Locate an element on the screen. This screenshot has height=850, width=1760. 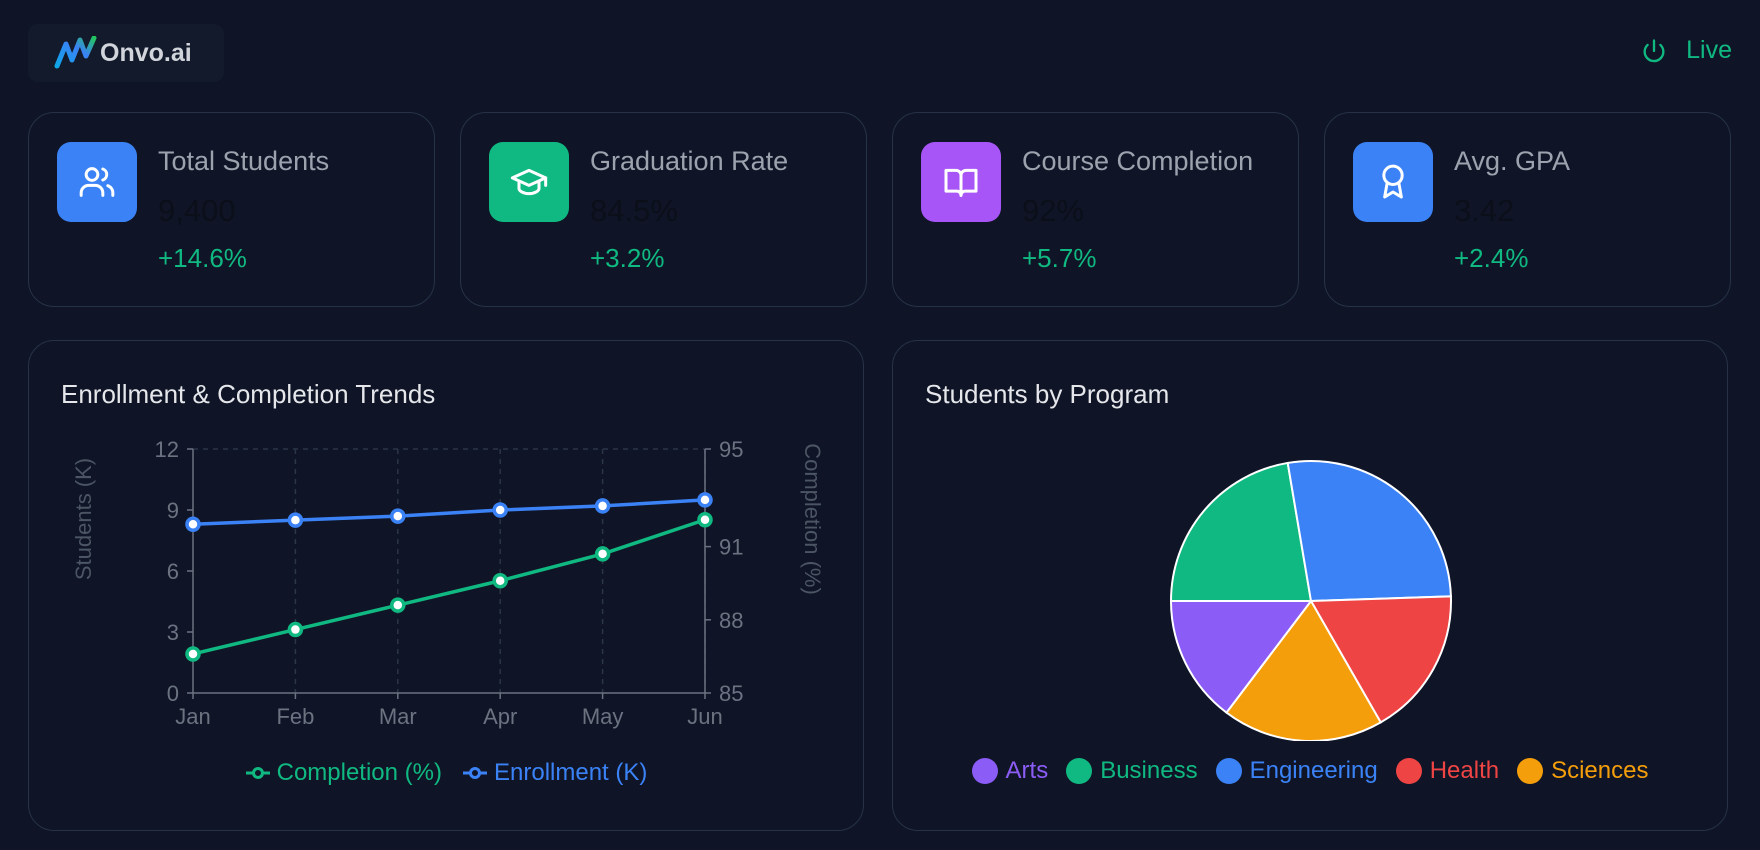
brand-name: Onvo.ai is located at coordinates (146, 52).